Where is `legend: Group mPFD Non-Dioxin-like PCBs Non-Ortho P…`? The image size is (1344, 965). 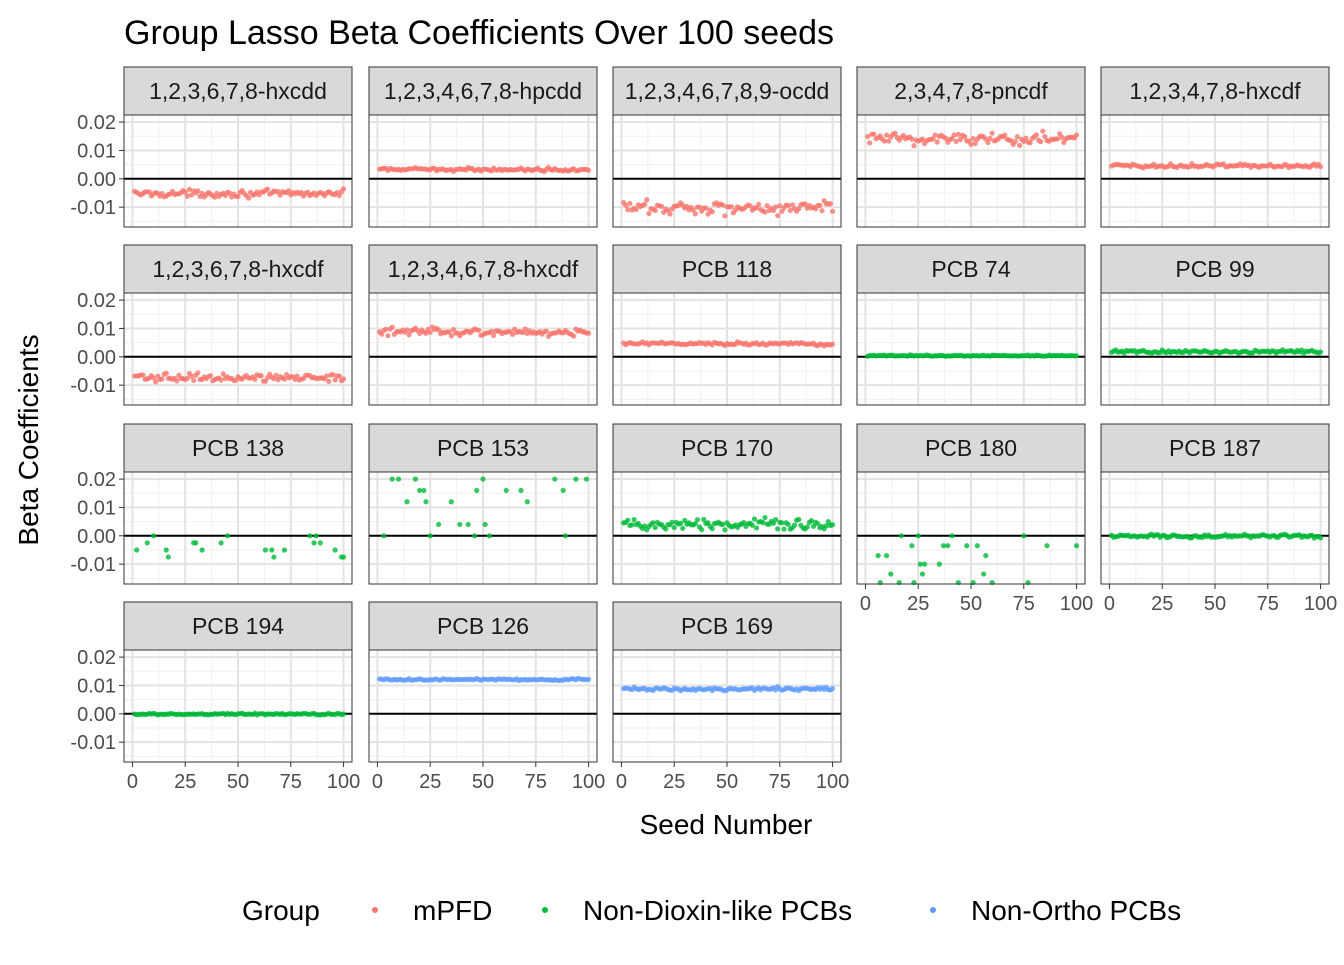
legend: Group mPFD Non-Dioxin-like PCBs Non-Ortho P… is located at coordinates (711, 910).